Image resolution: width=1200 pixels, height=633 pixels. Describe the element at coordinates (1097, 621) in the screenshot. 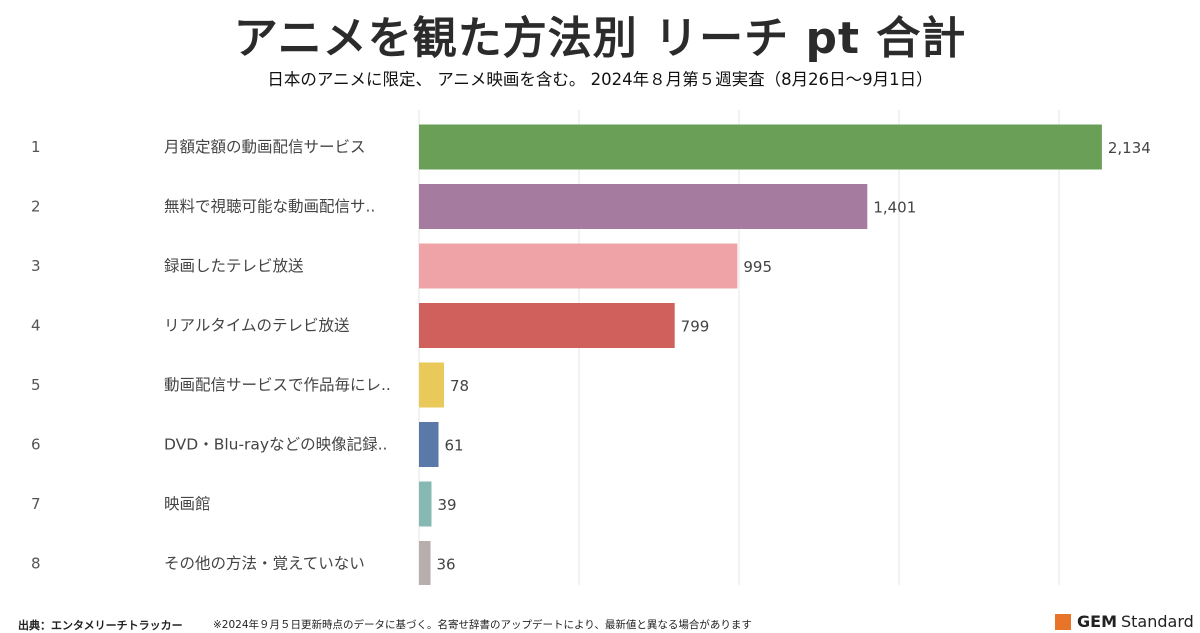

I see `brand-name-strong: GEM` at that location.